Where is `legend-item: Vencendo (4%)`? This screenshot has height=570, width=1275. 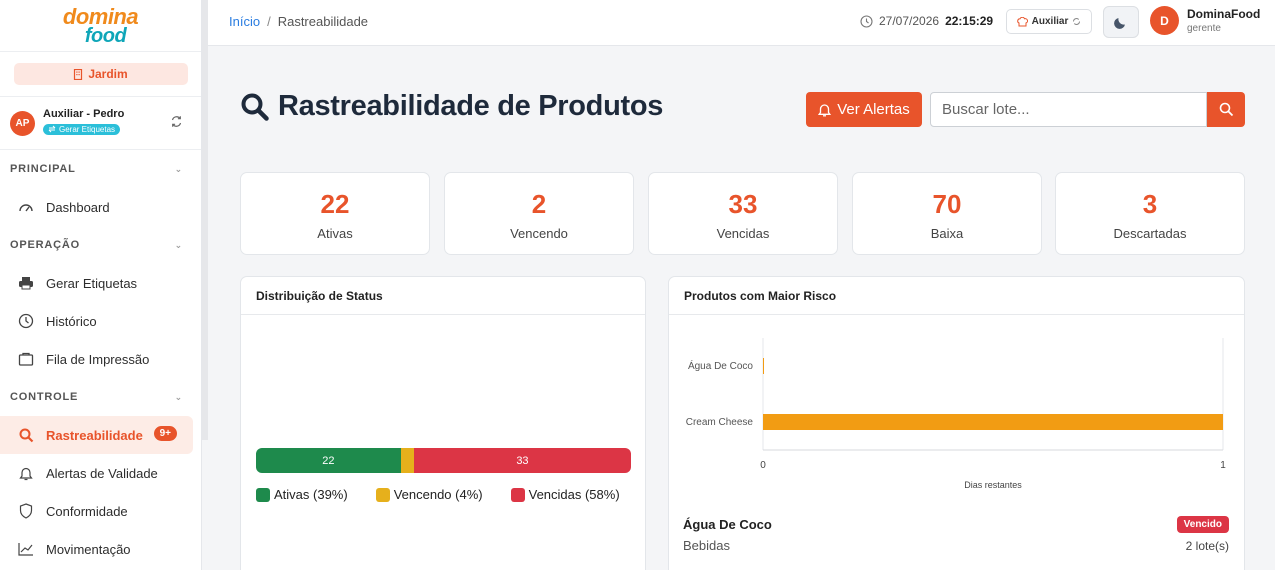
legend-item: Vencendo (4%) is located at coordinates (429, 494).